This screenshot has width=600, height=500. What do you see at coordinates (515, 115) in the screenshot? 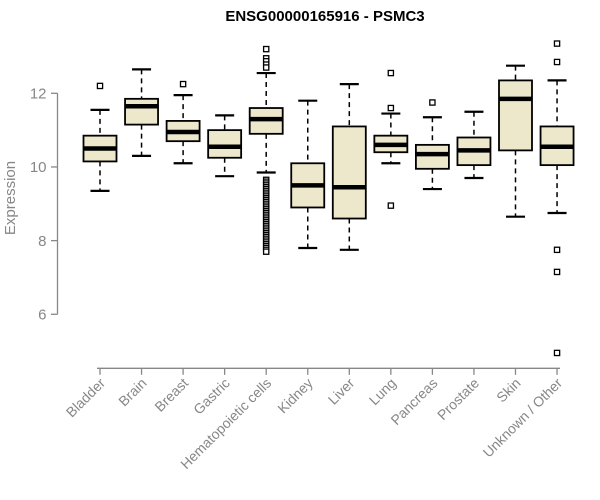
I see `box-skin` at bounding box center [515, 115].